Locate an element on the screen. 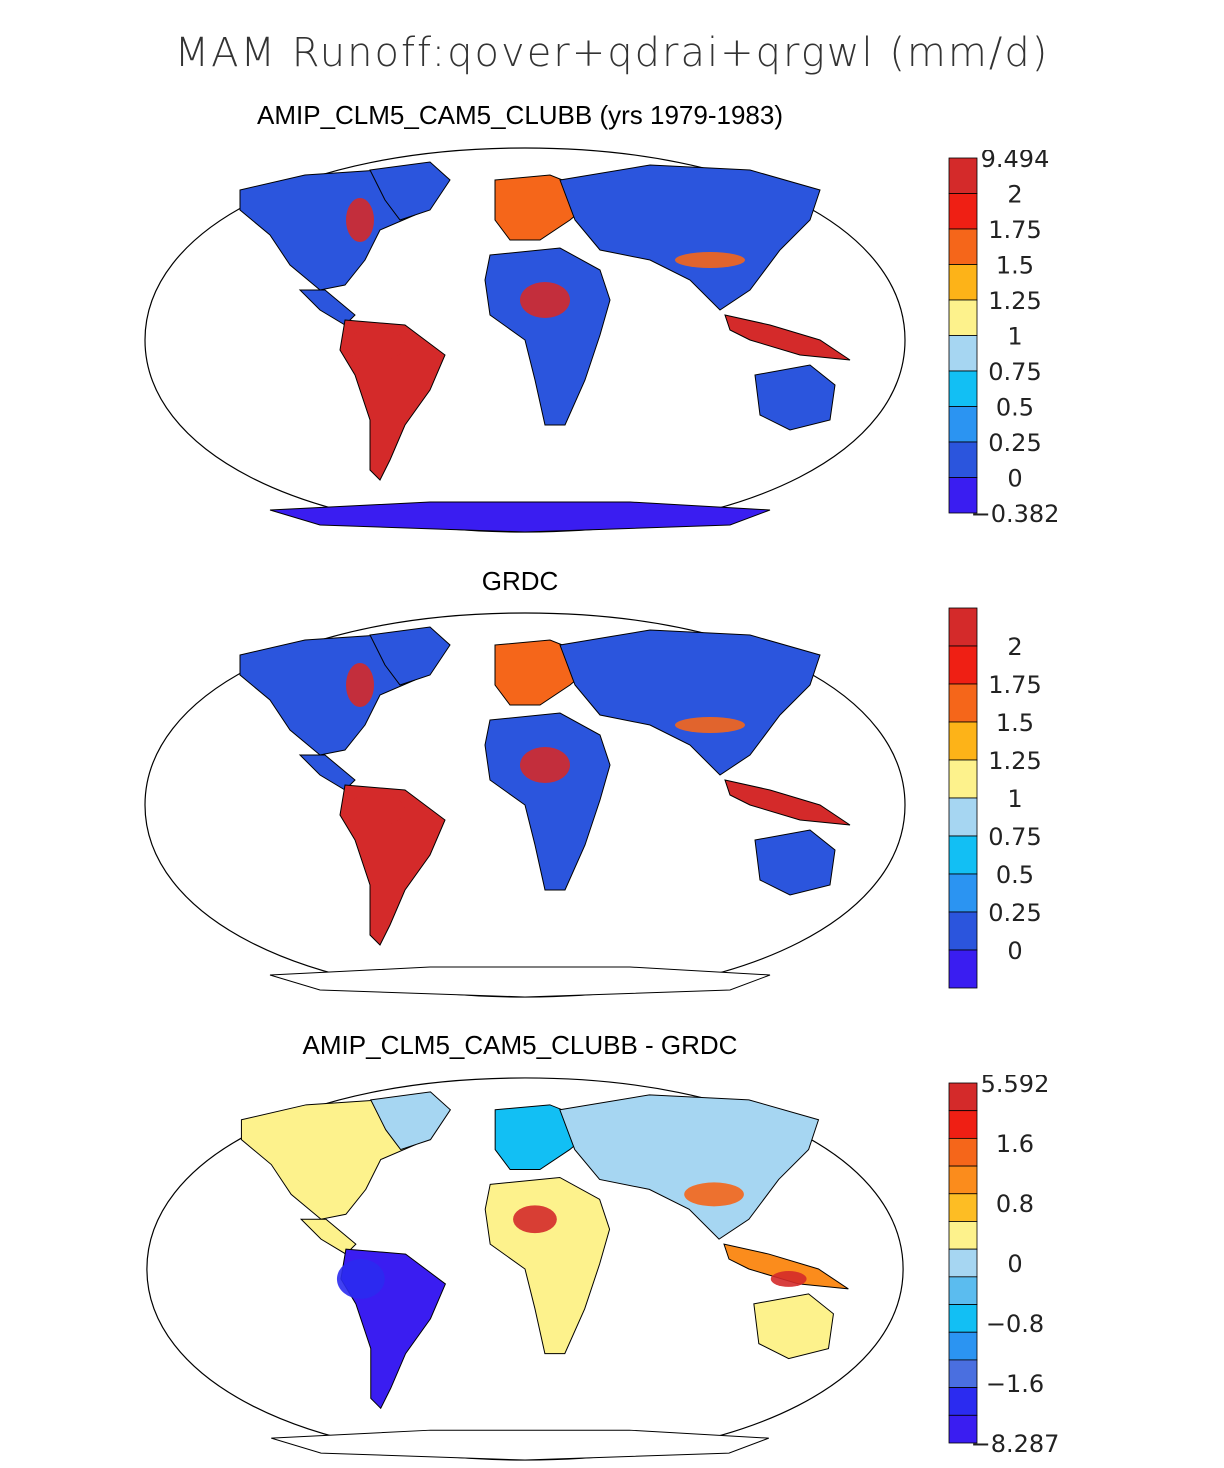  panel-3-colorbar: 5.592 1.6 0.8 0 −0.8 −1.6 −8.287 is located at coordinates (1004, 1266).